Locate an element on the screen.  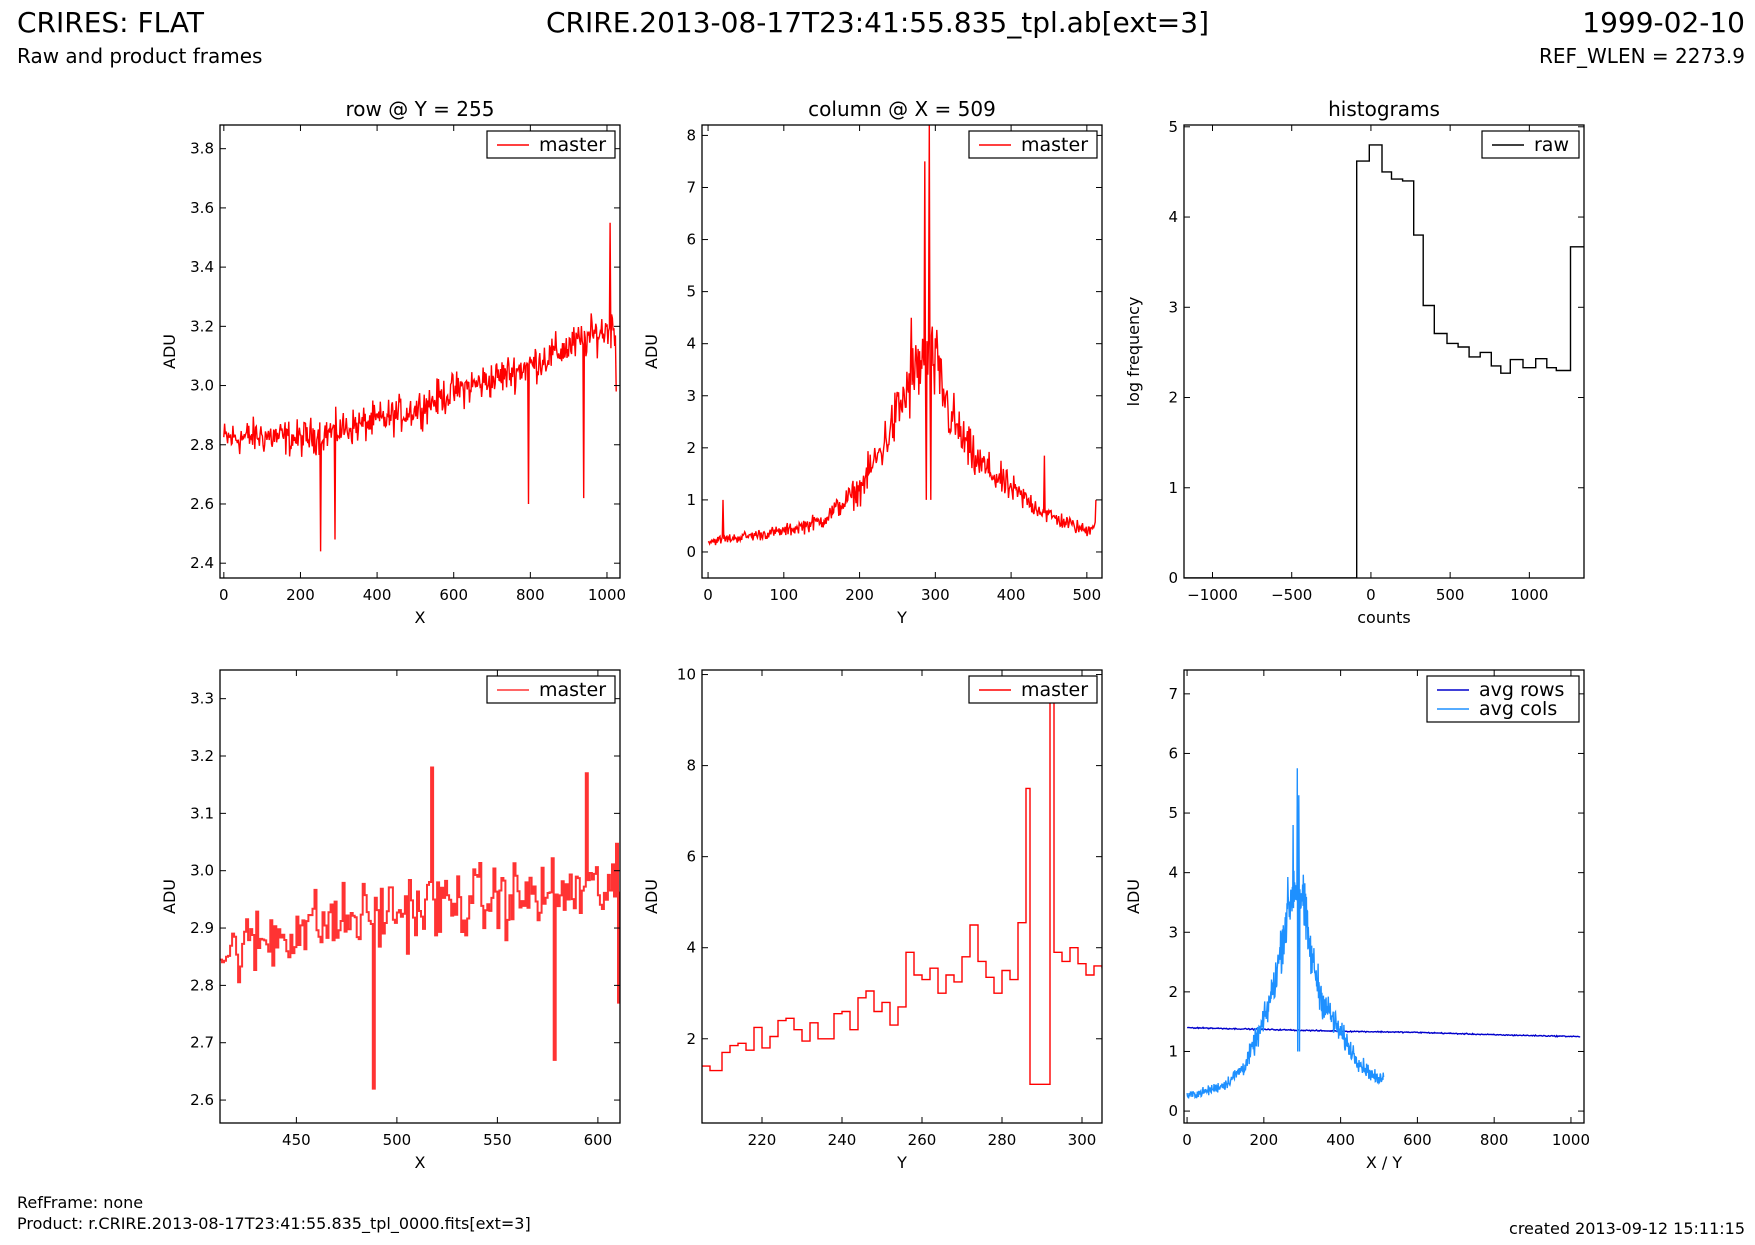
y-tick-label: 3.3 is located at coordinates (202, 699).